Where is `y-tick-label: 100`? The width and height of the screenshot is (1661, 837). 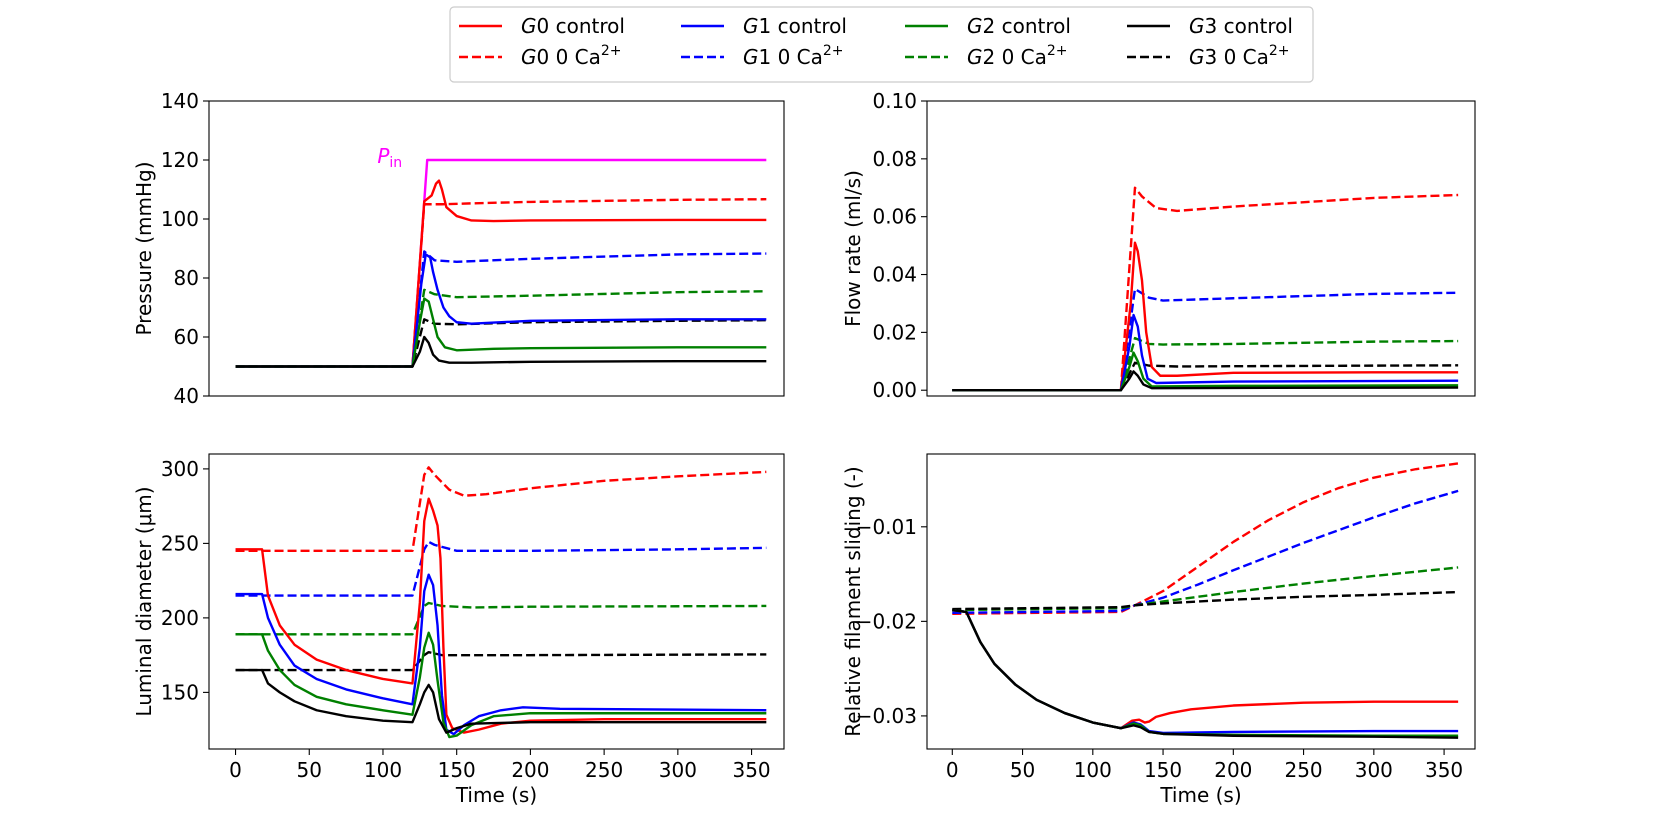 y-tick-label: 100 is located at coordinates (180, 219).